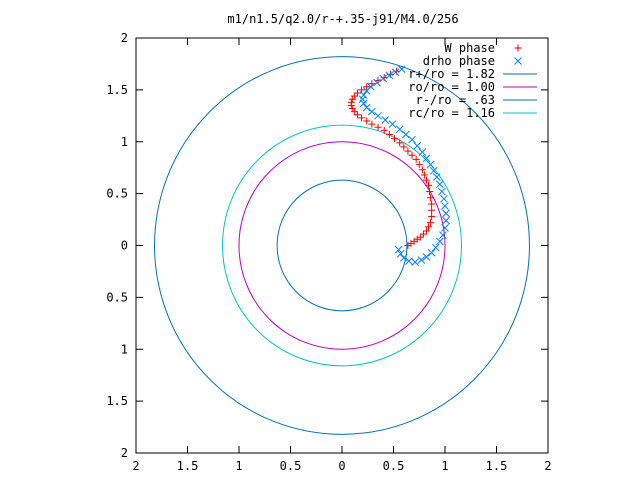  Describe the element at coordinates (455, 100) in the screenshot. I see `legend-label-4: r-/ro = .63` at that location.